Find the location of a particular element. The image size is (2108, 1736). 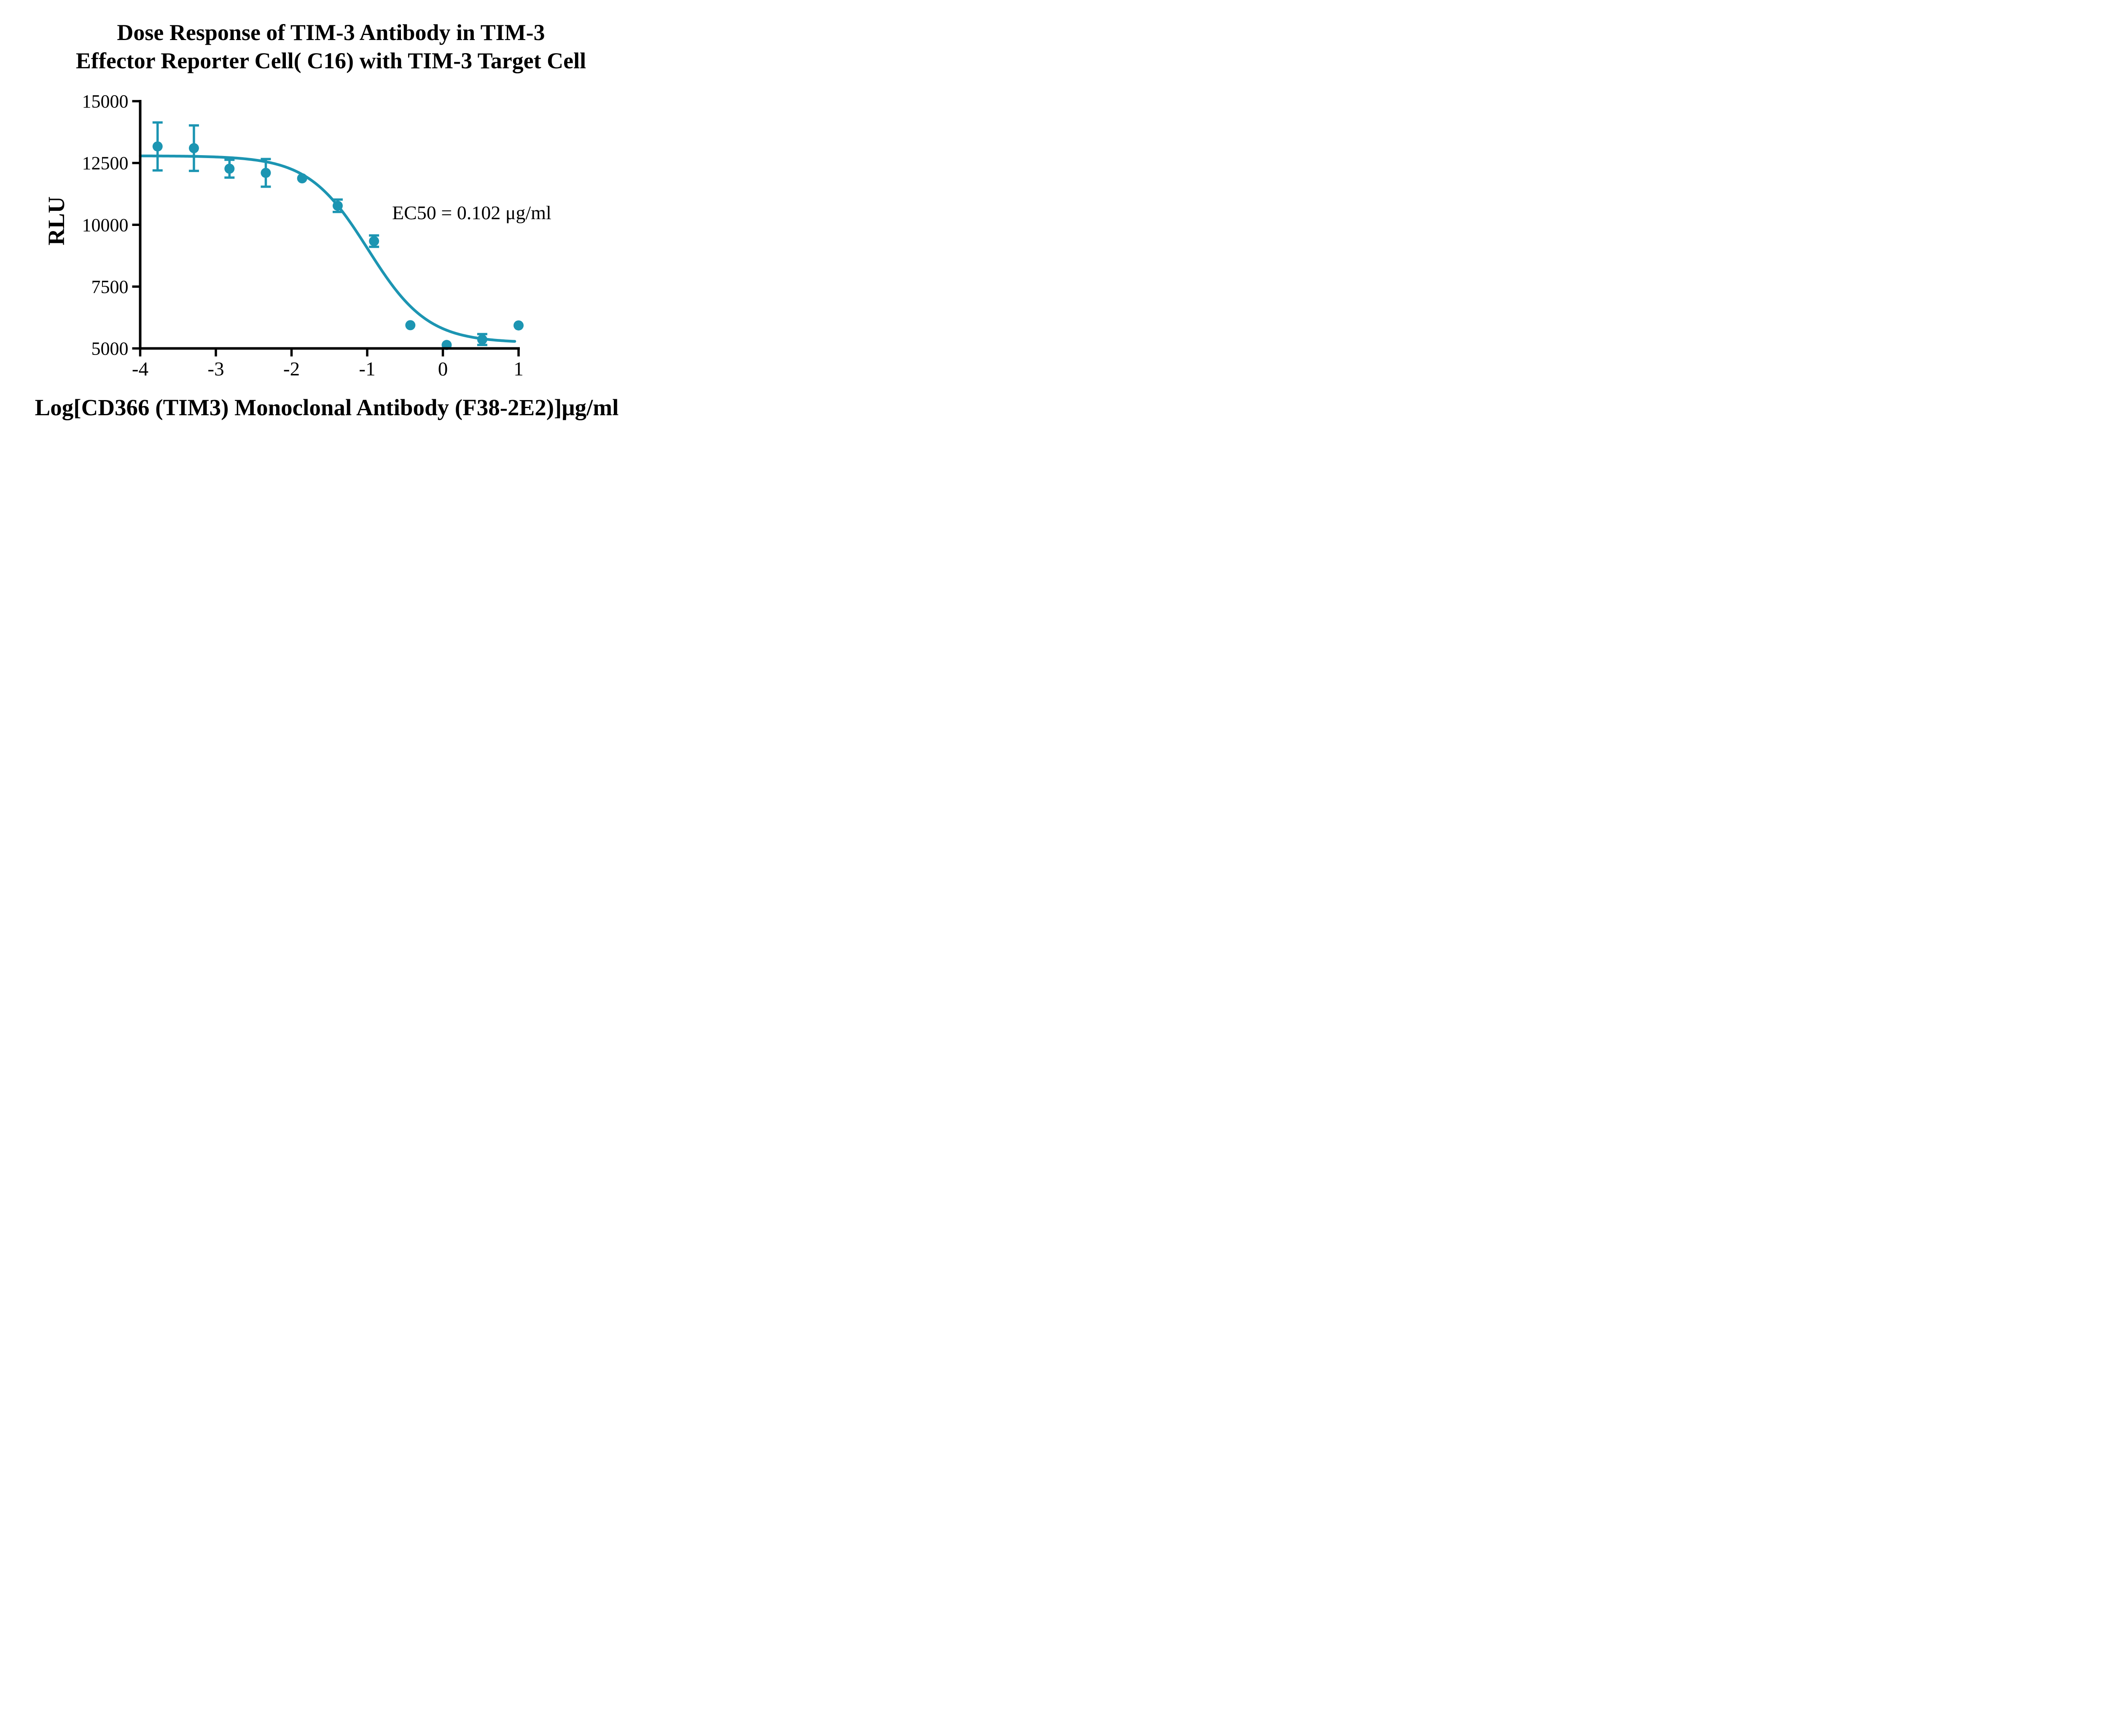

x-tick-label: -2 is located at coordinates (291, 369).